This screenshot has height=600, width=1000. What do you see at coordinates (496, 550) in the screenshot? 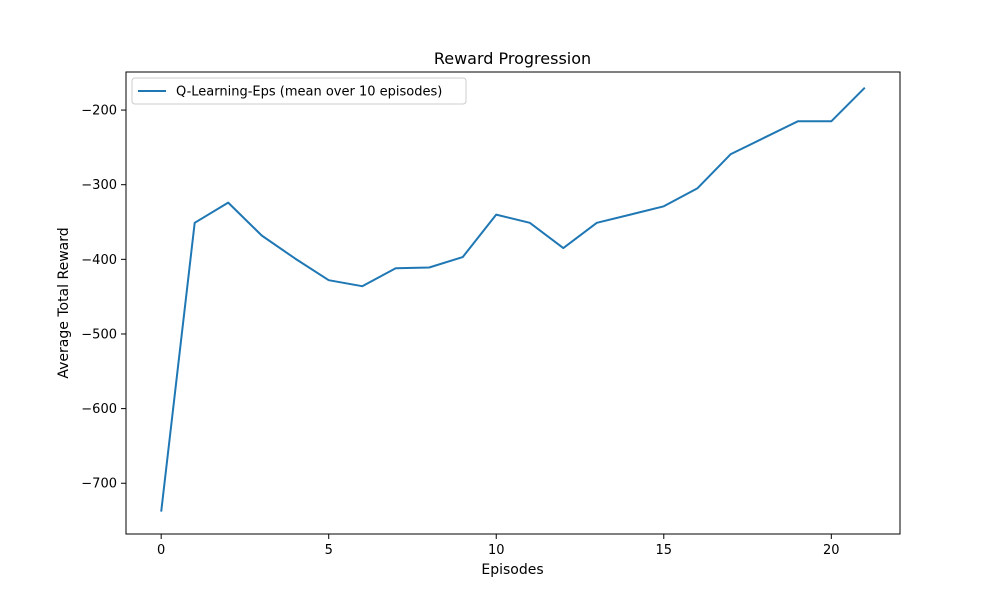
I see `x-tick-label: 10` at bounding box center [496, 550].